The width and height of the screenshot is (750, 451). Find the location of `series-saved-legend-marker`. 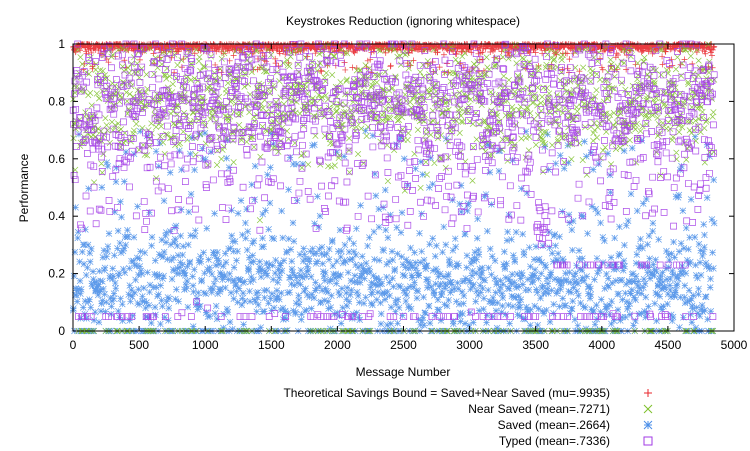

series-saved-legend-marker is located at coordinates (648, 425).